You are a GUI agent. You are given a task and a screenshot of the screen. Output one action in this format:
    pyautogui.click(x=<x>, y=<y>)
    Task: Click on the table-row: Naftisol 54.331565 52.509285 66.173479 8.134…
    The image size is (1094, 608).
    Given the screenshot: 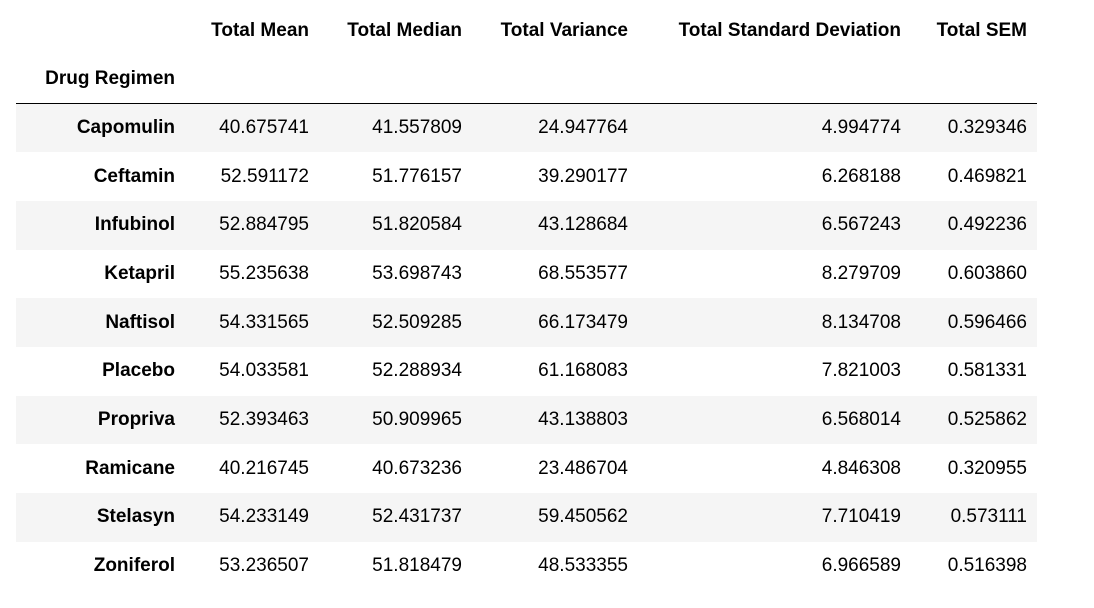 What is the action you would take?
    pyautogui.click(x=526, y=322)
    